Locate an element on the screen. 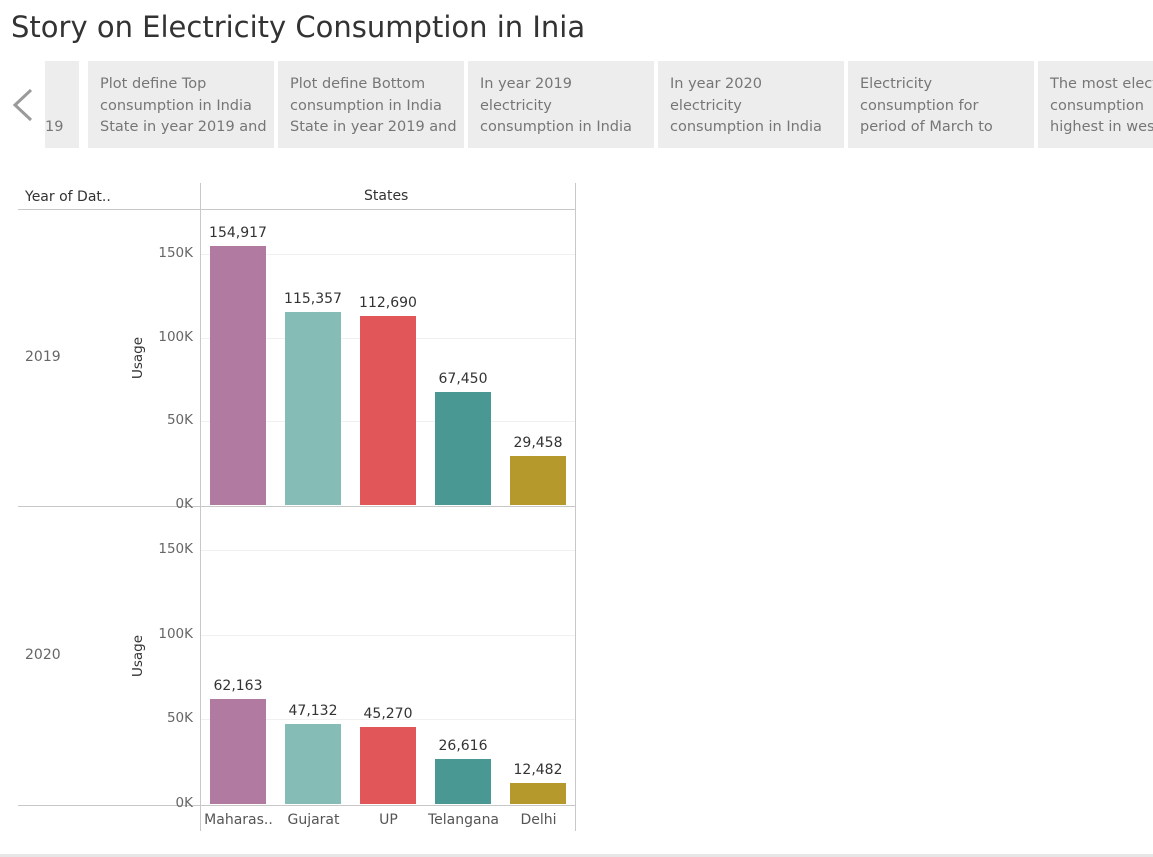 This screenshot has width=1153, height=857. row-header: Year of Dat.. is located at coordinates (68, 197).